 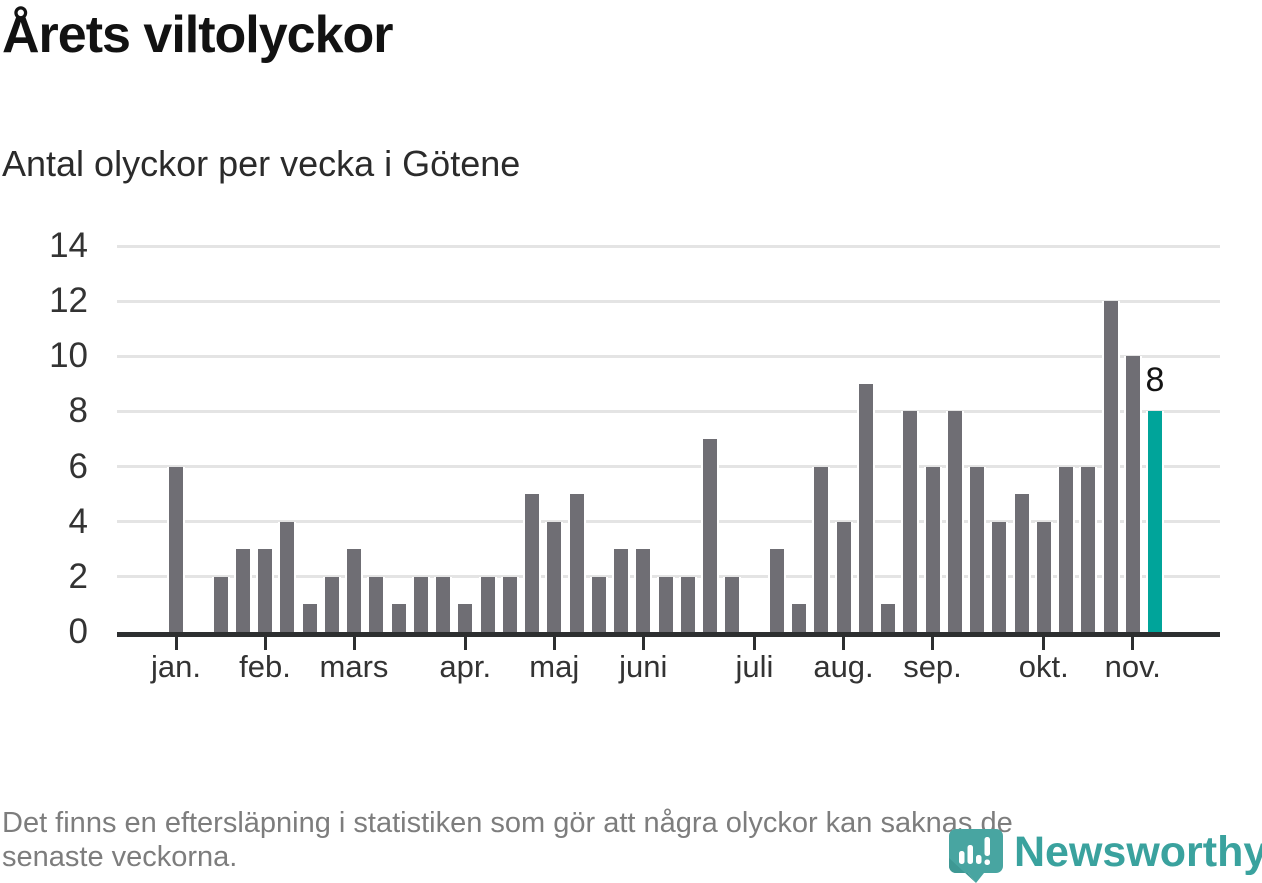 What do you see at coordinates (1133, 643) in the screenshot?
I see `x-axis-tick-nov` at bounding box center [1133, 643].